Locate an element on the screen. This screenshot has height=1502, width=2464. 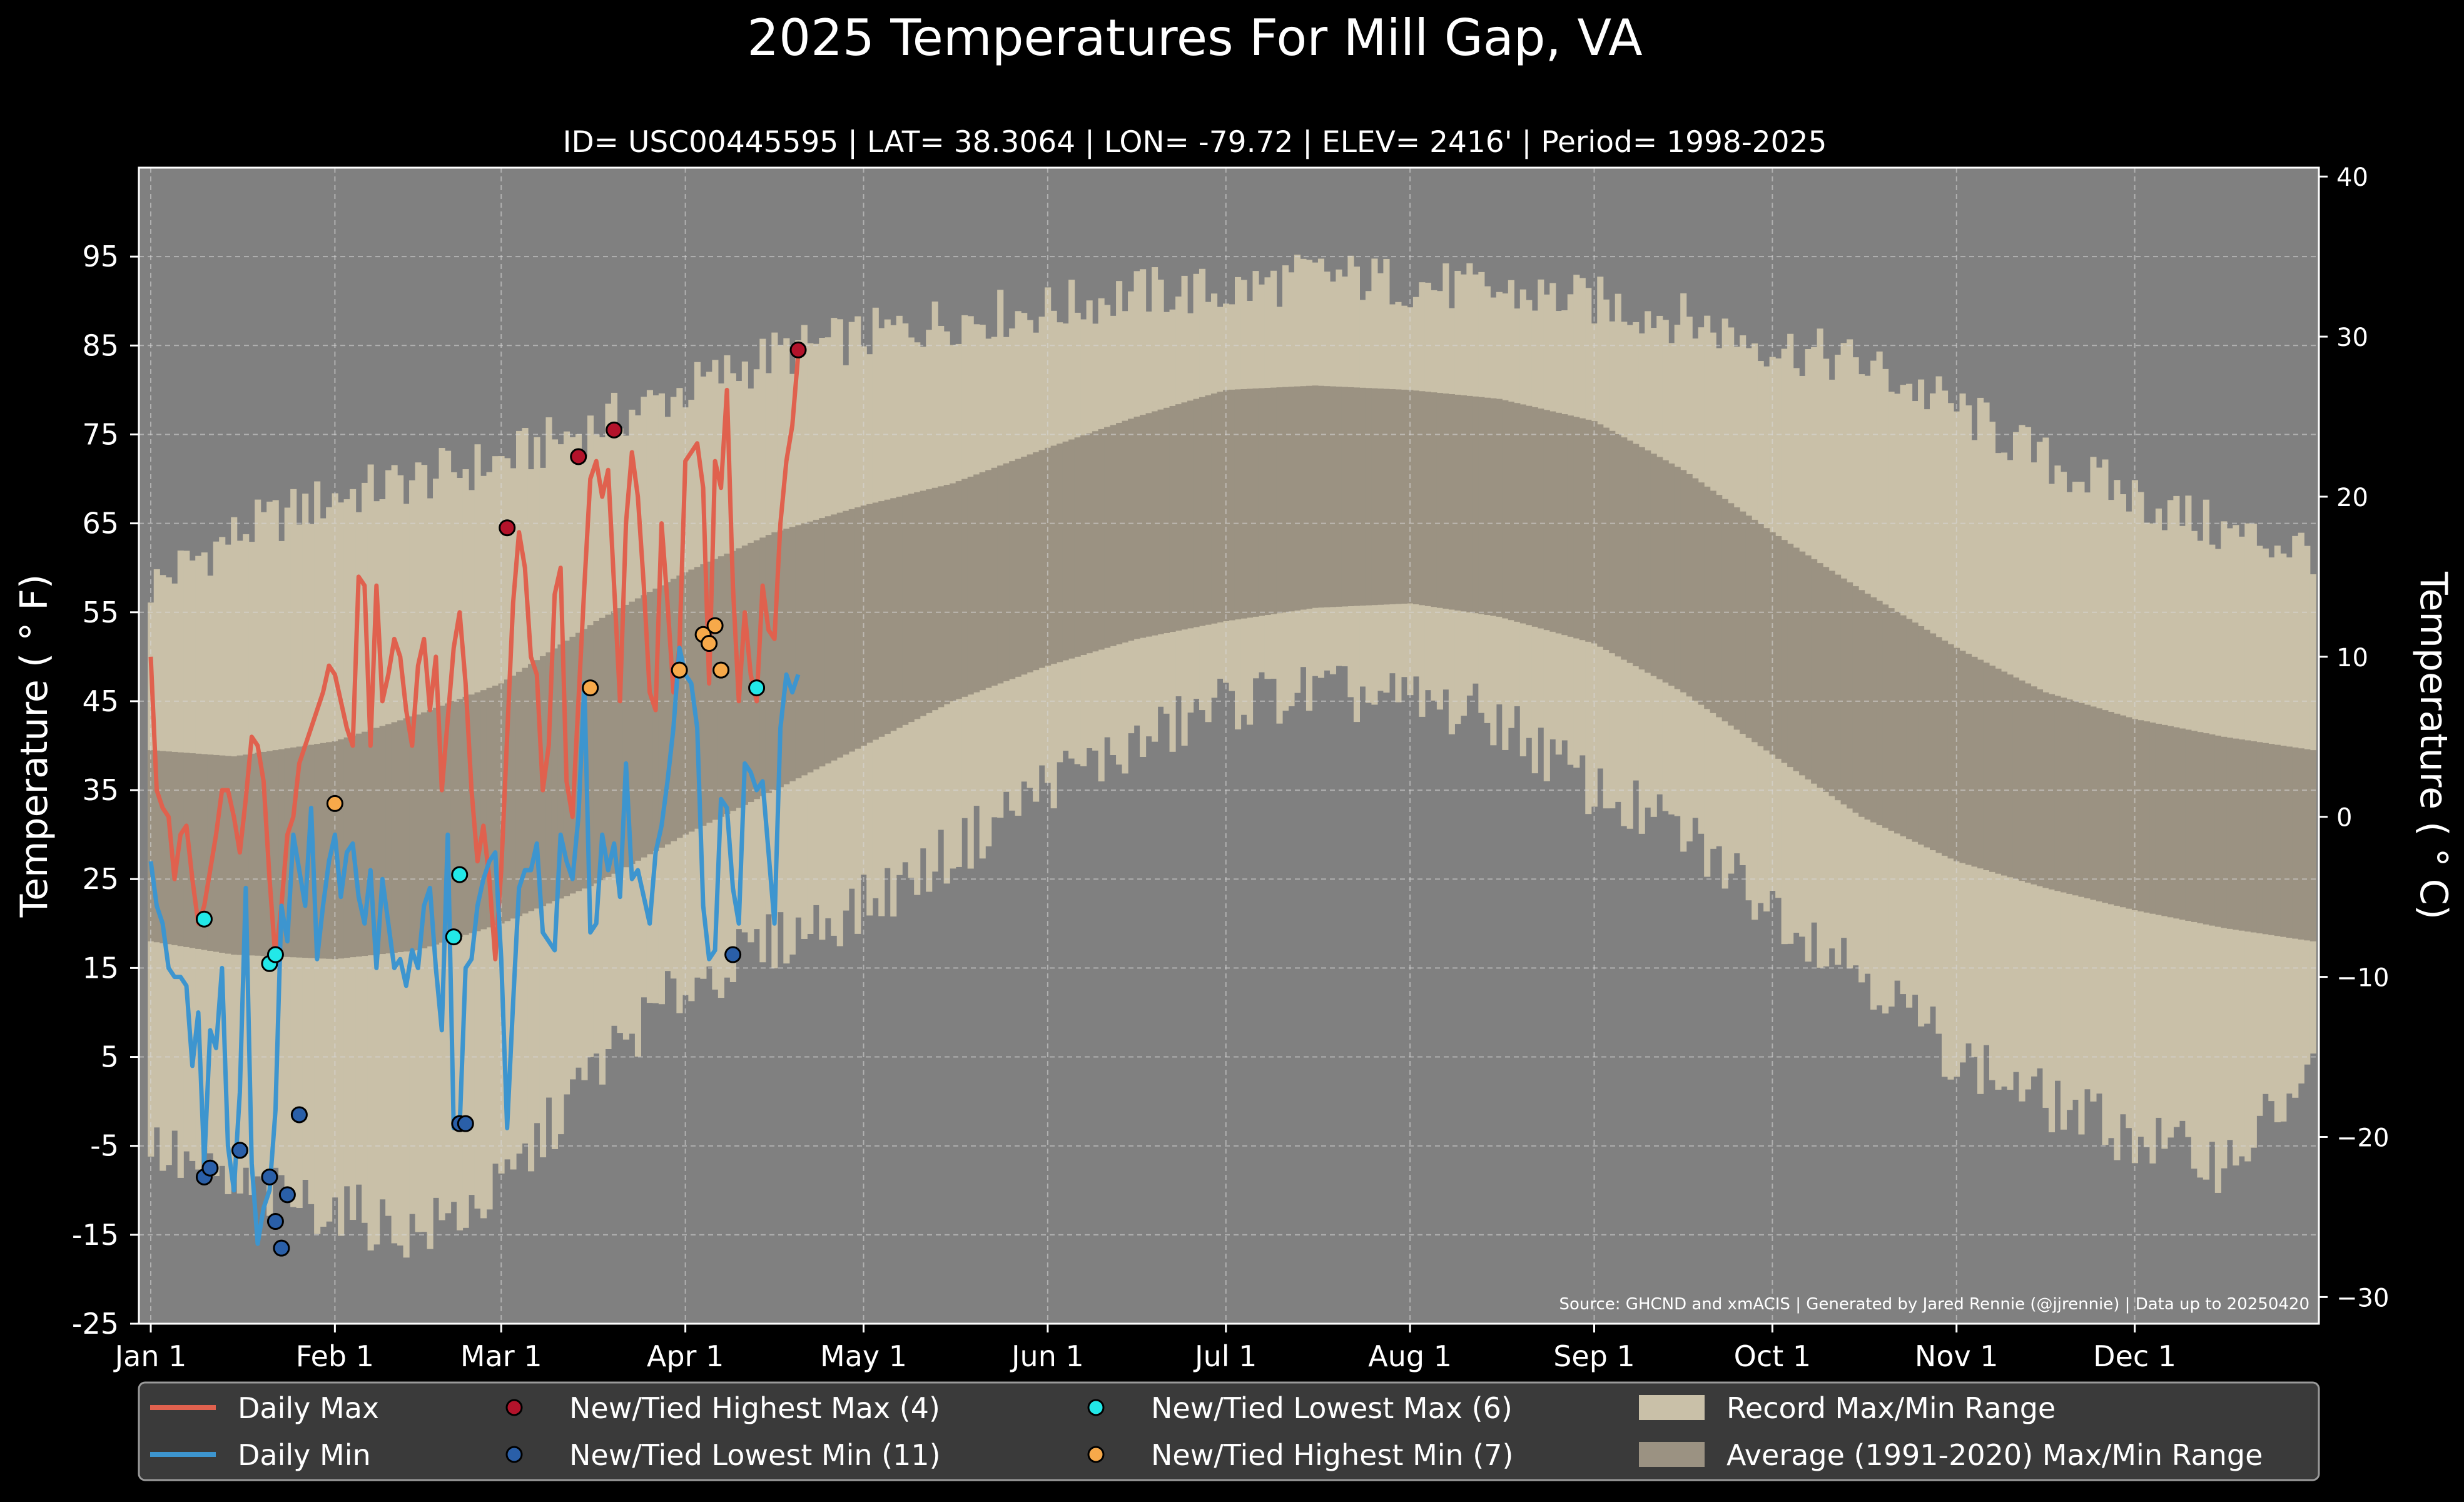
y-tick-label-left: -15 is located at coordinates (95, 1235).